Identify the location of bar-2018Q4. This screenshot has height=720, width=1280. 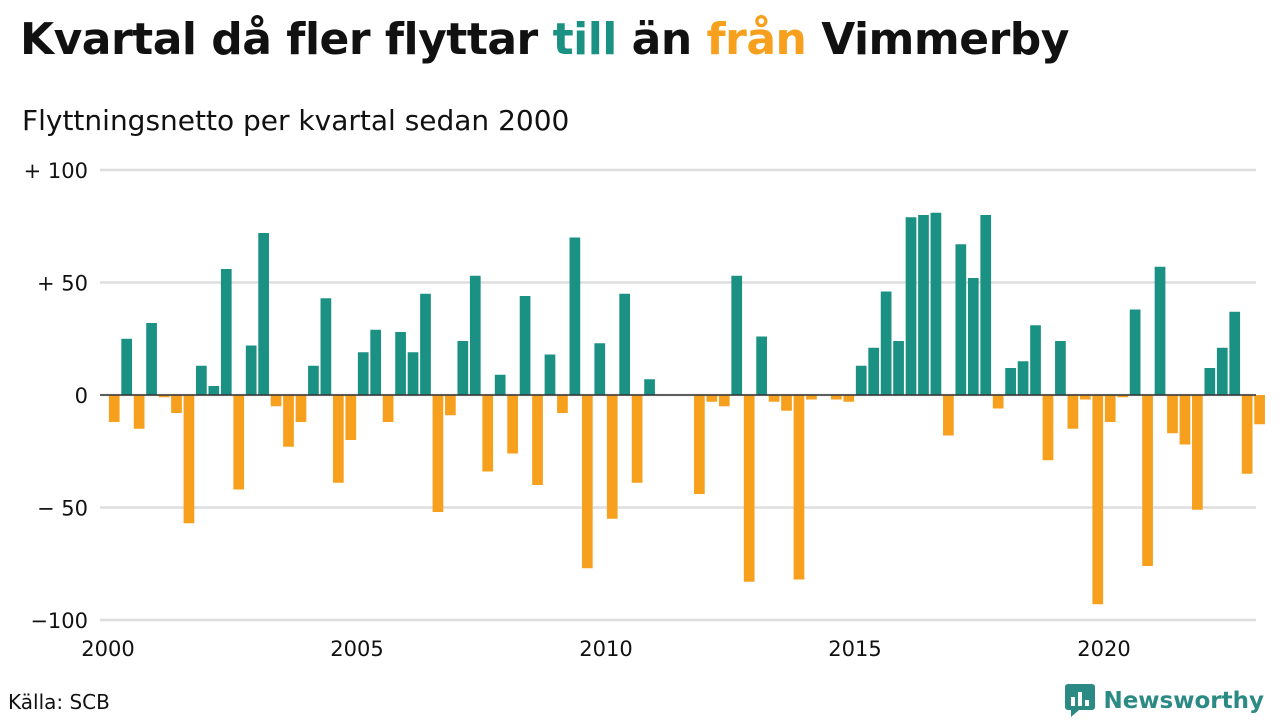
(1048, 428).